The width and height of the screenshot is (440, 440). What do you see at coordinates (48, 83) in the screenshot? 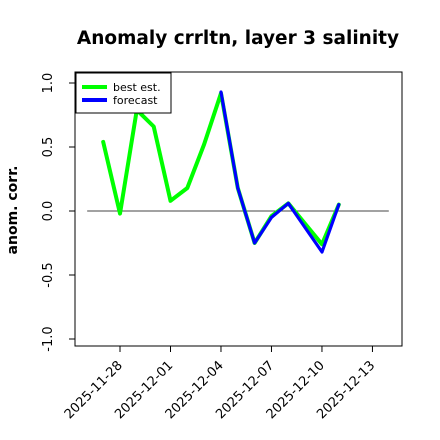
I see `y-tick-label: 1.0` at bounding box center [48, 83].